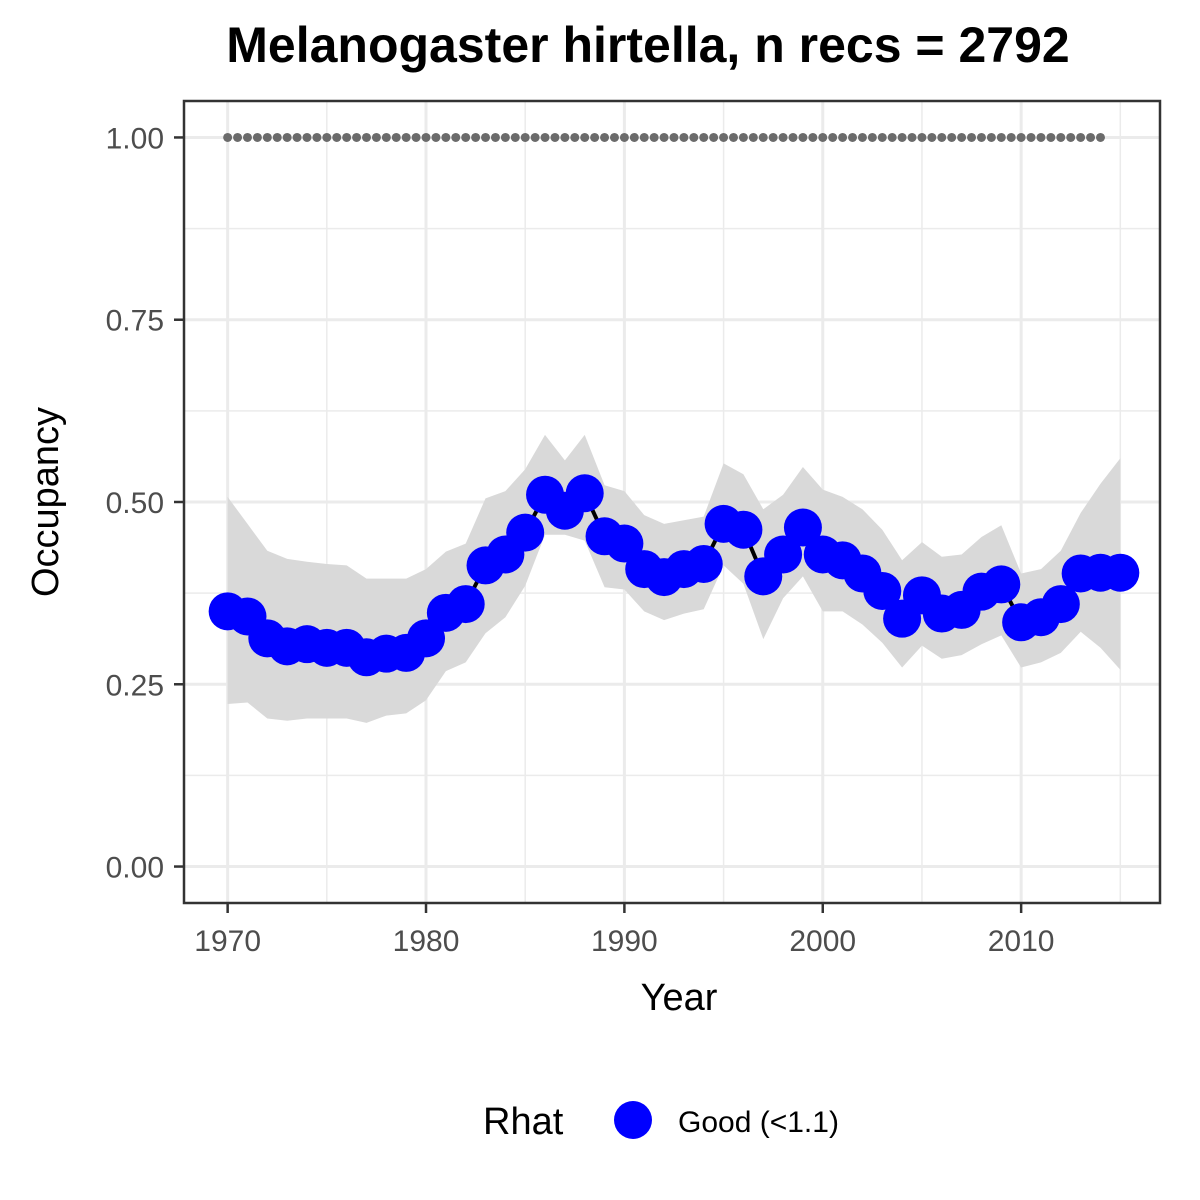  Describe the element at coordinates (647, 45) in the screenshot. I see `chart-title: Melanogaster hirtella, n recs = 2792` at that location.